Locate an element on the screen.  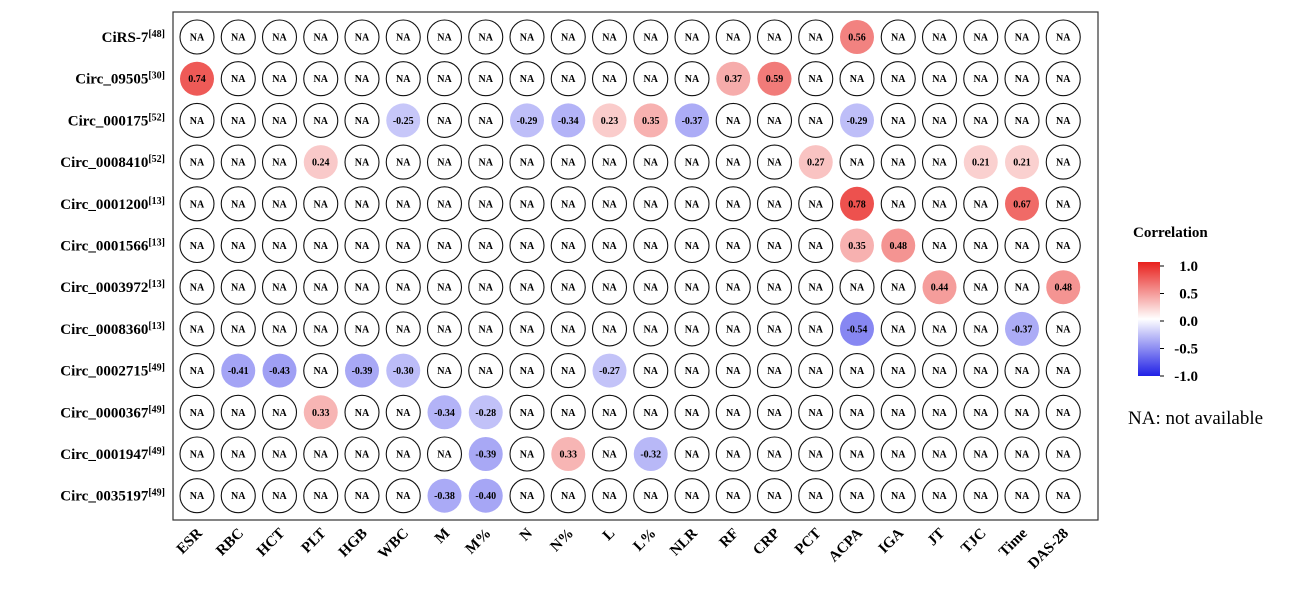
cell-value-label: 0.74 is located at coordinates (197, 79).